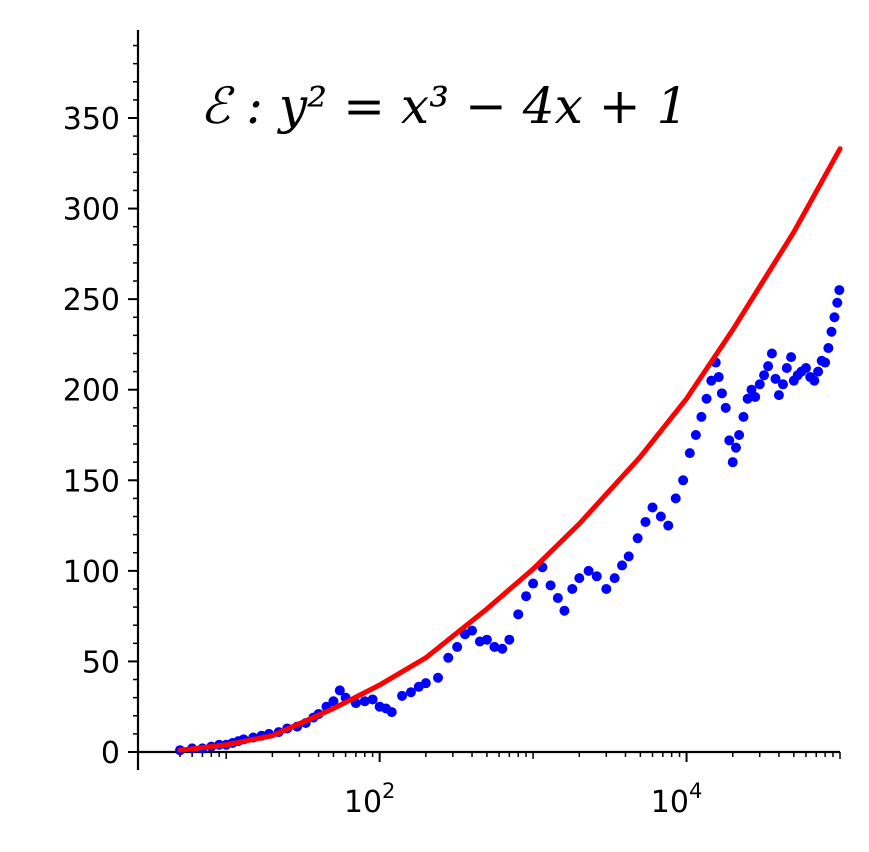 This screenshot has height=852, width=869. What do you see at coordinates (370, 799) in the screenshot?
I see `x-tick-label: 10²` at bounding box center [370, 799].